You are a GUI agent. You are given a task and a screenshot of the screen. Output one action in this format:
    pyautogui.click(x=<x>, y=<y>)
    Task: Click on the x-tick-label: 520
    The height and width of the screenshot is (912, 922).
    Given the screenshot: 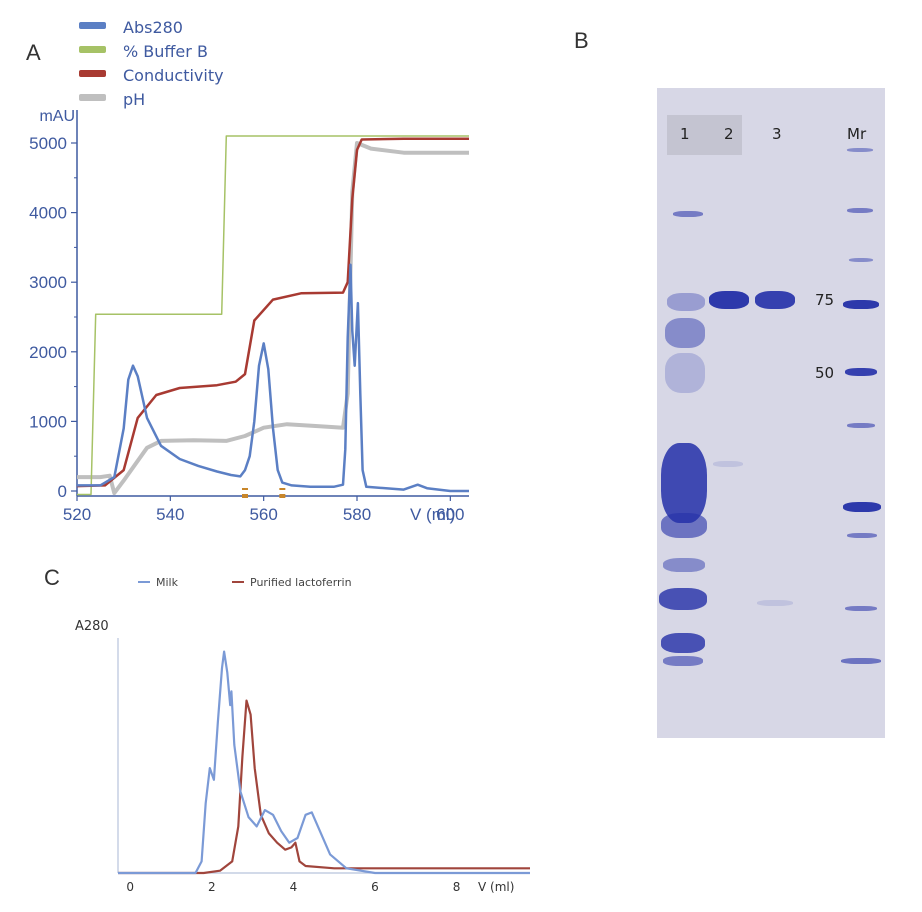 What is the action you would take?
    pyautogui.click(x=77, y=514)
    